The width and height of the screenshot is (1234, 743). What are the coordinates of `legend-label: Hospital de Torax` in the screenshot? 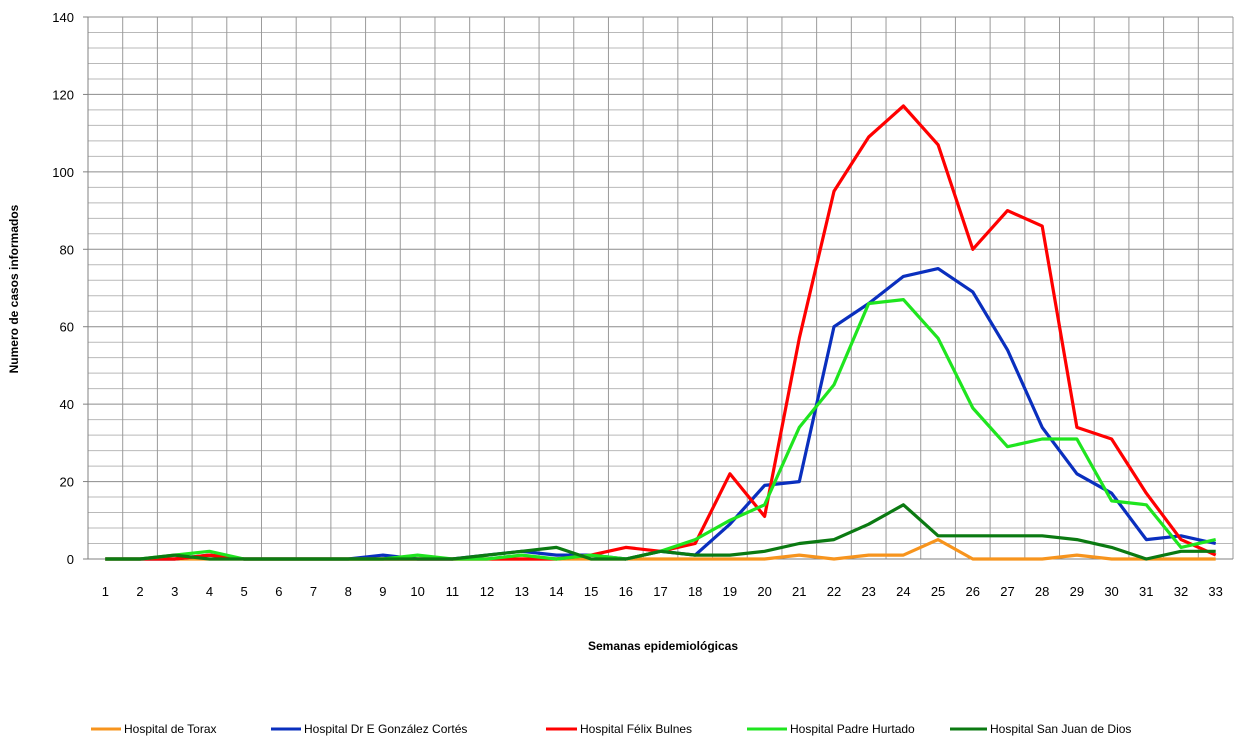 It's located at (170, 729).